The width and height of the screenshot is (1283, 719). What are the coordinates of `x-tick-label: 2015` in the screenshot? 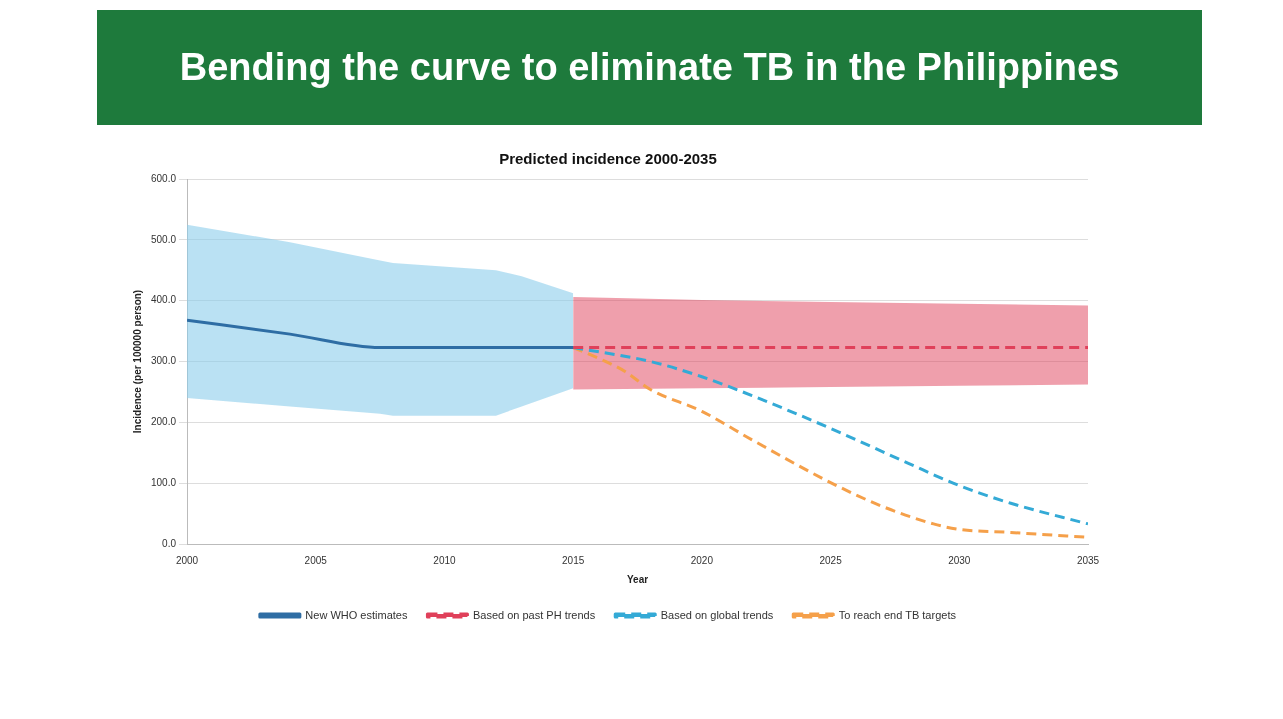 It's located at (573, 560).